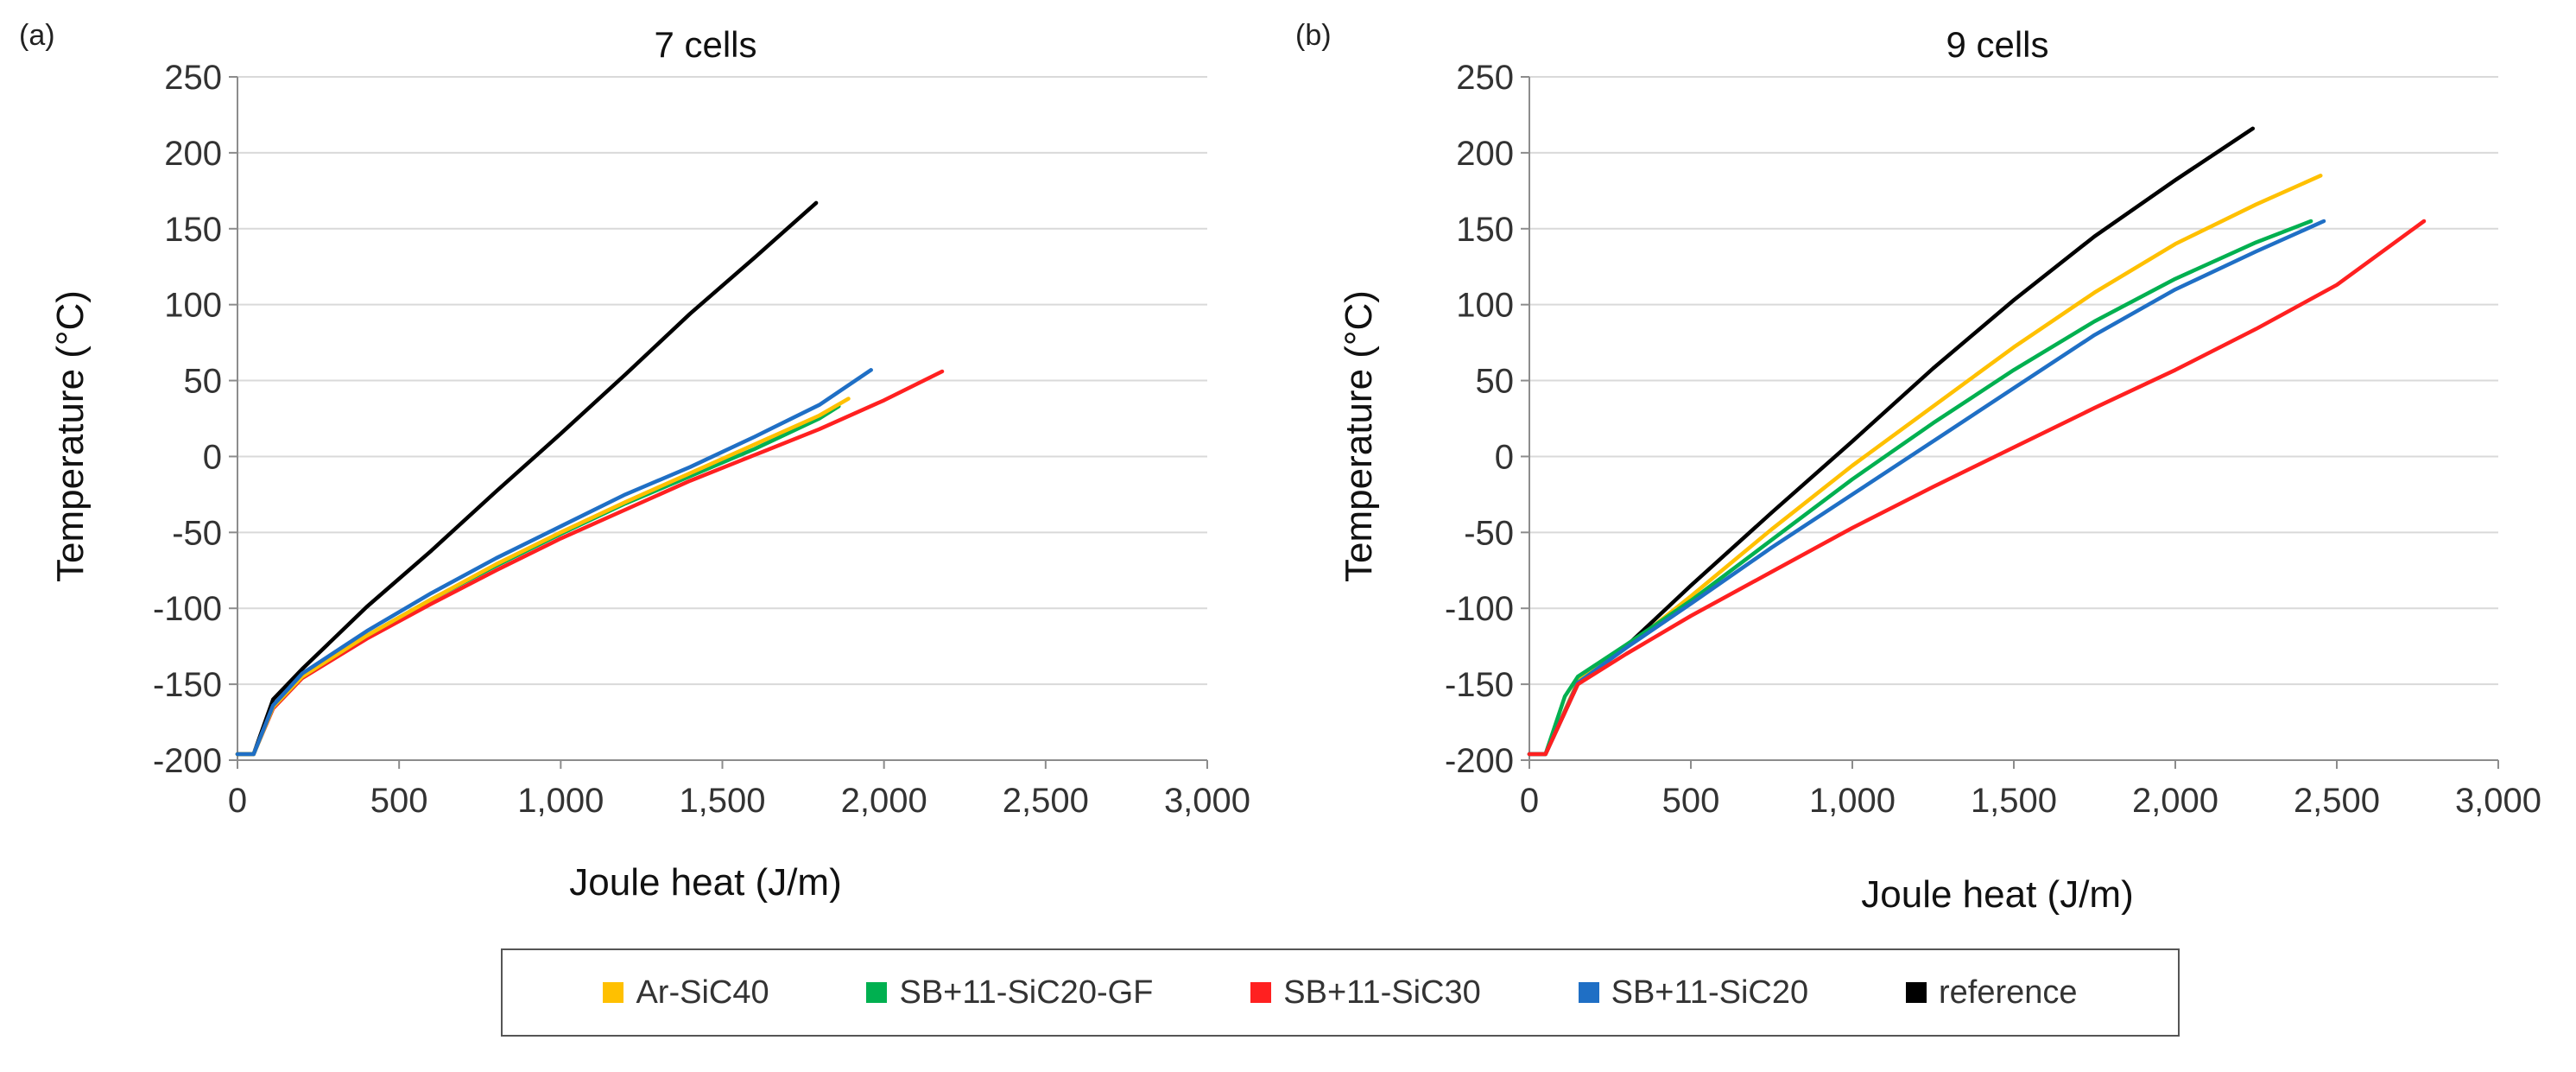 The height and width of the screenshot is (1072, 2576). I want to click on legend-label: SB+11-SiC30, so click(1382, 992).